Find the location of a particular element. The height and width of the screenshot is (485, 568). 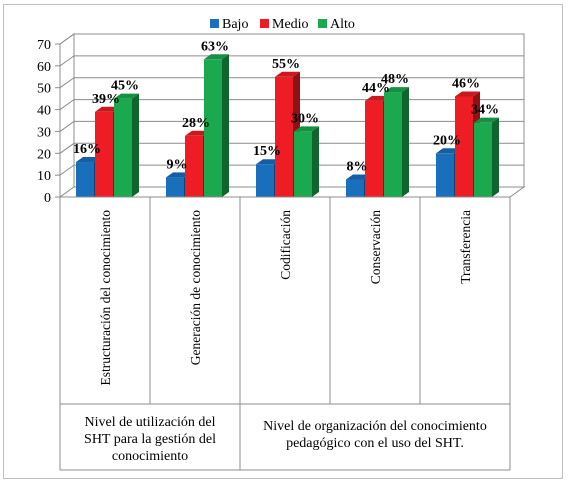

category-label: Estructuración del conocimiento is located at coordinates (105, 298).